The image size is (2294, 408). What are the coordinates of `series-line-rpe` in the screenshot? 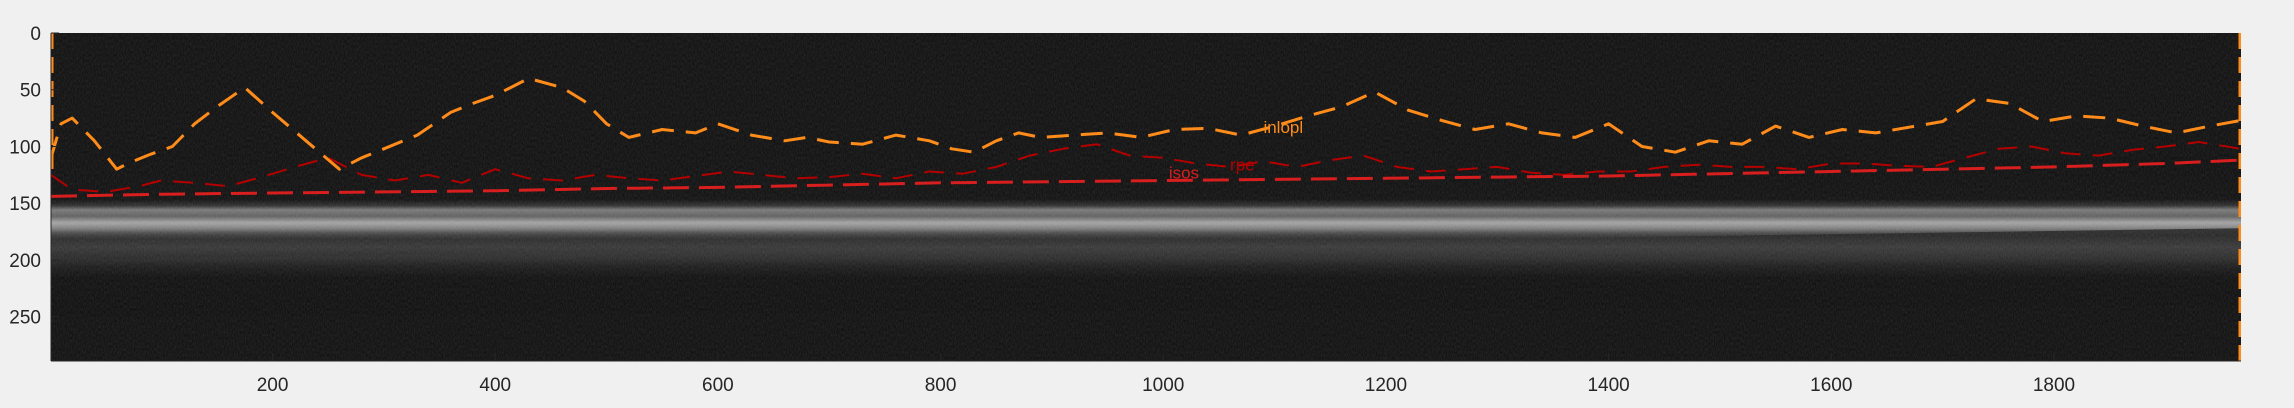 It's located at (1146, 167).